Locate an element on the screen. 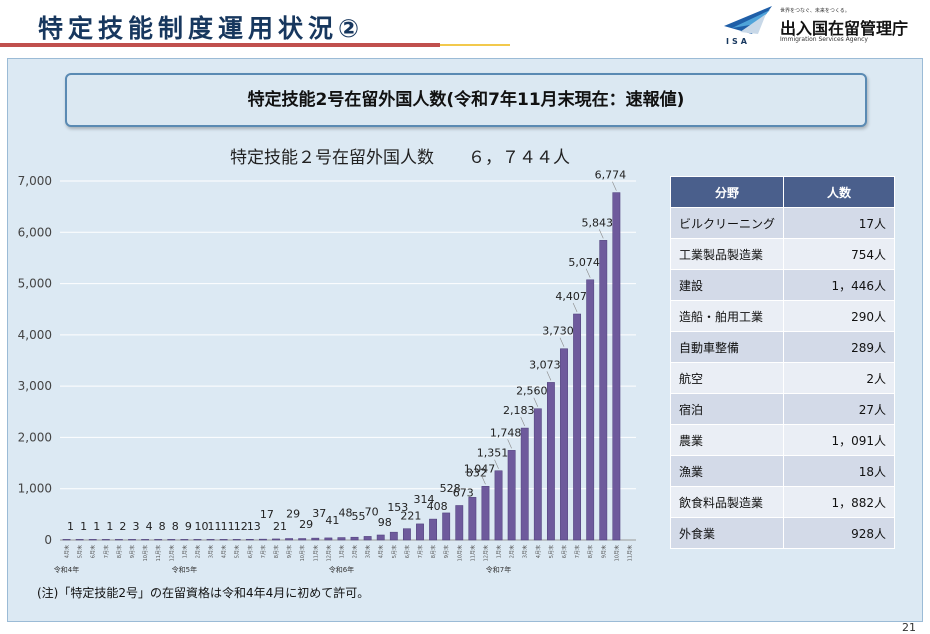 This screenshot has height=634, width=930. table-cell-count: 289人 is located at coordinates (839, 347).